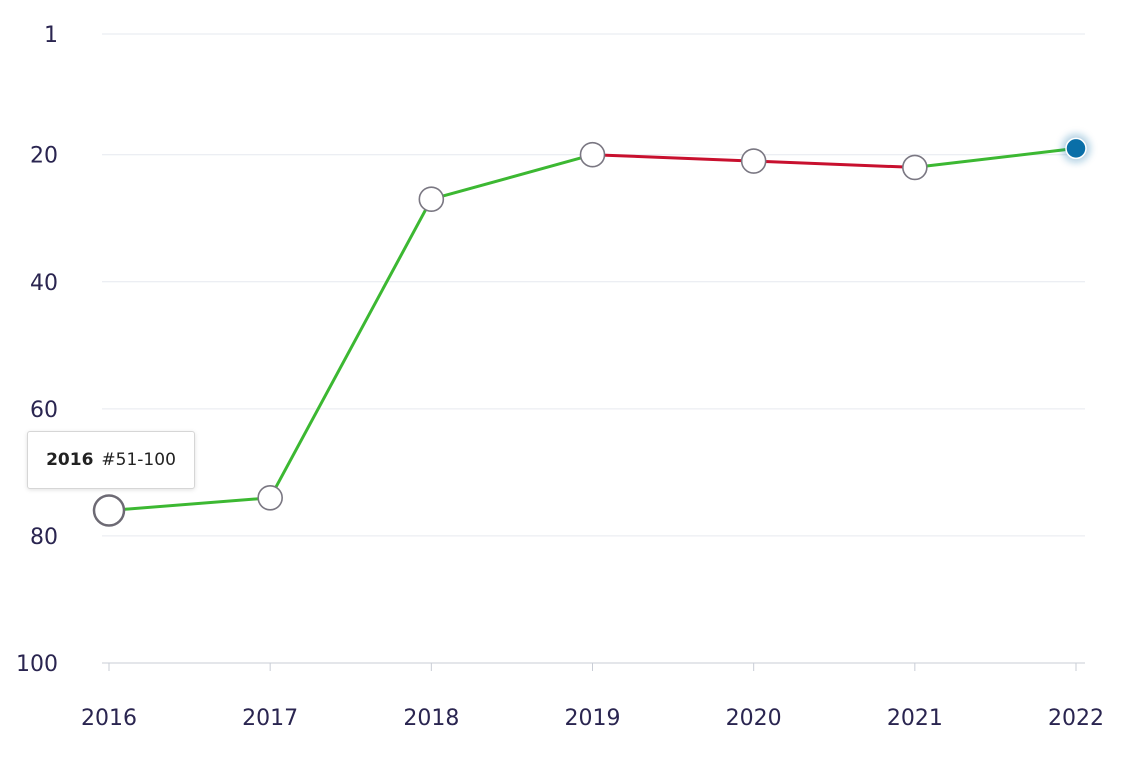  I want to click on y-tick-label: 100, so click(37, 664).